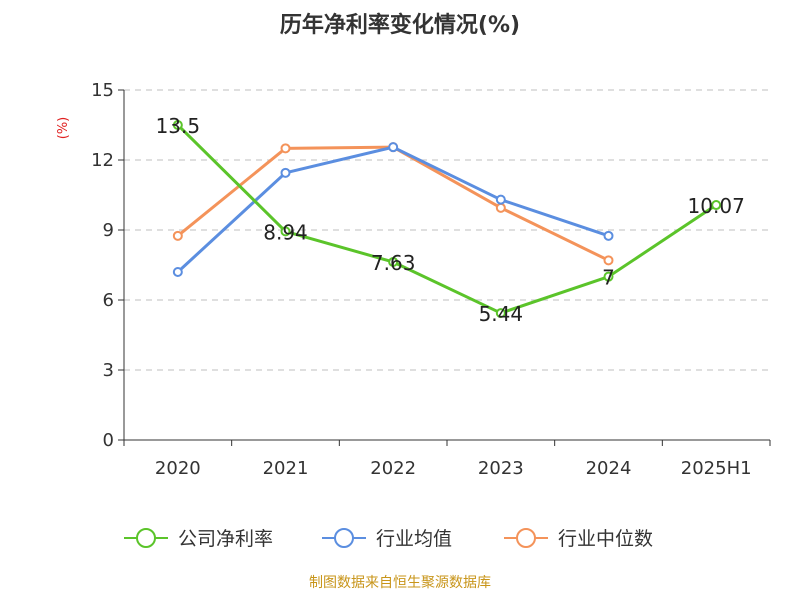 This screenshot has width=800, height=600. What do you see at coordinates (108, 440) in the screenshot?
I see `y-tick-label: 0` at bounding box center [108, 440].